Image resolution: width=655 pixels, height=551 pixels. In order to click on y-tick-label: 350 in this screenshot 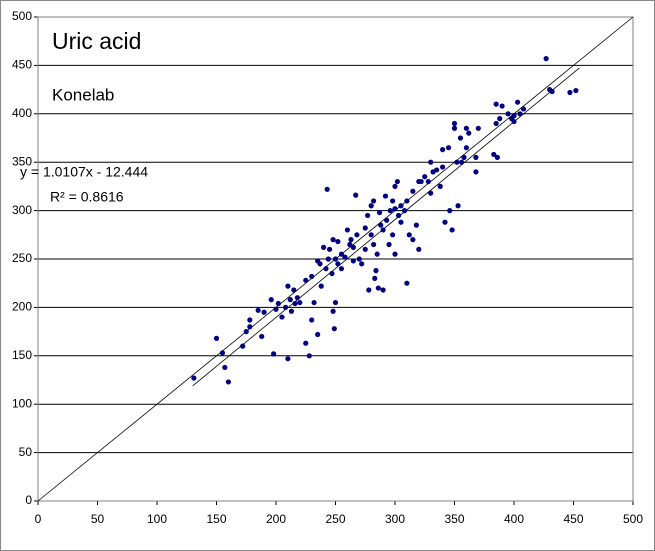, I will do `click(22, 161)`.